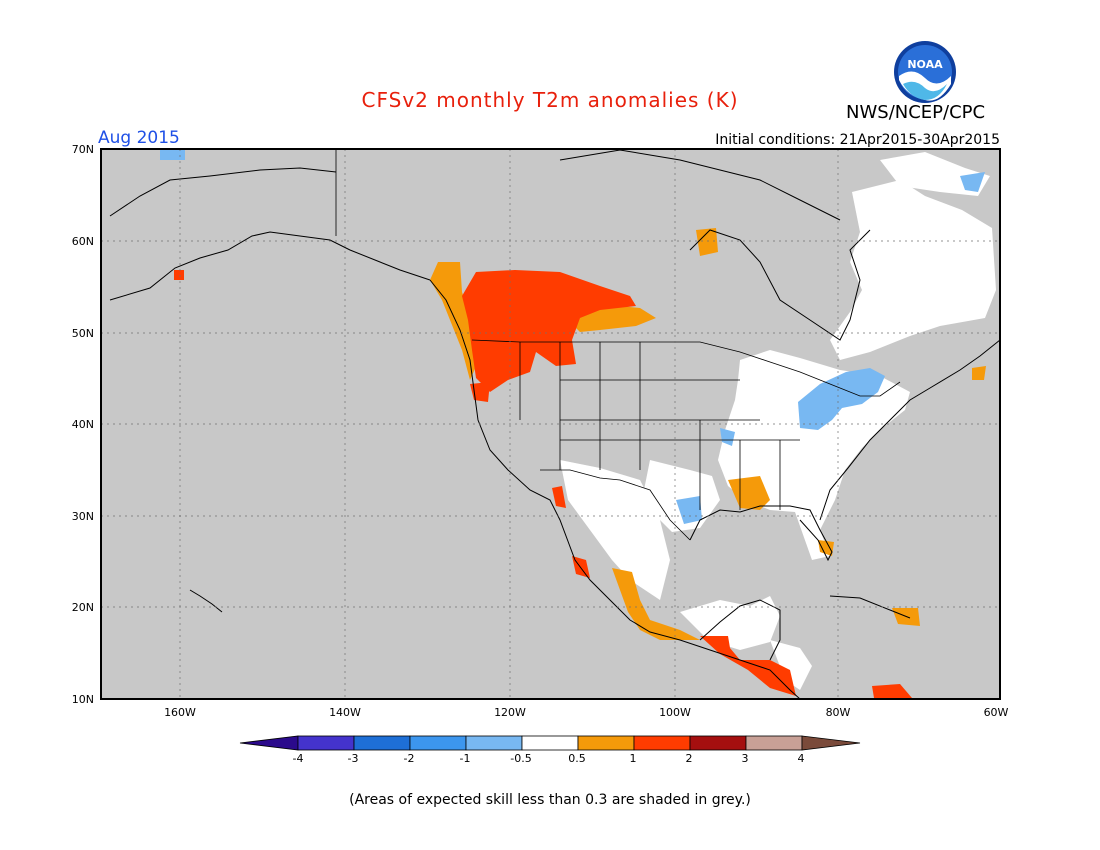  What do you see at coordinates (223, 192) in the screenshot?
I see `coast-alaska-north` at bounding box center [223, 192].